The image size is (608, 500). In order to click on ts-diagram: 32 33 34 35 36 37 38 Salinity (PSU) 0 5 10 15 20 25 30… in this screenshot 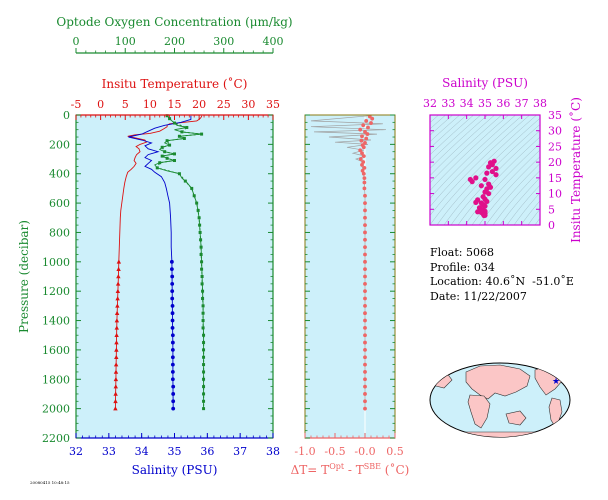, I will do `click(503, 159)`.